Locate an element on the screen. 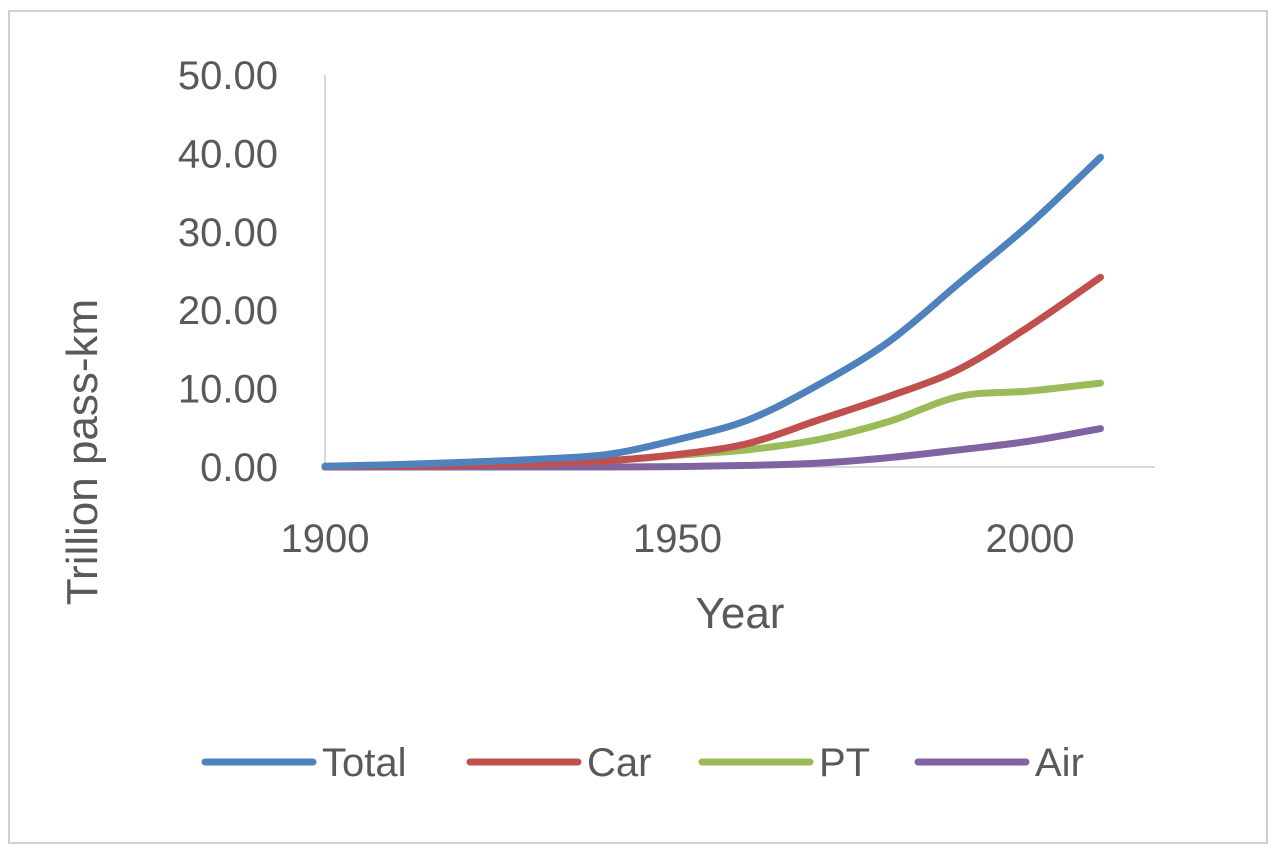  x-tick-label: 1950 is located at coordinates (677, 539).